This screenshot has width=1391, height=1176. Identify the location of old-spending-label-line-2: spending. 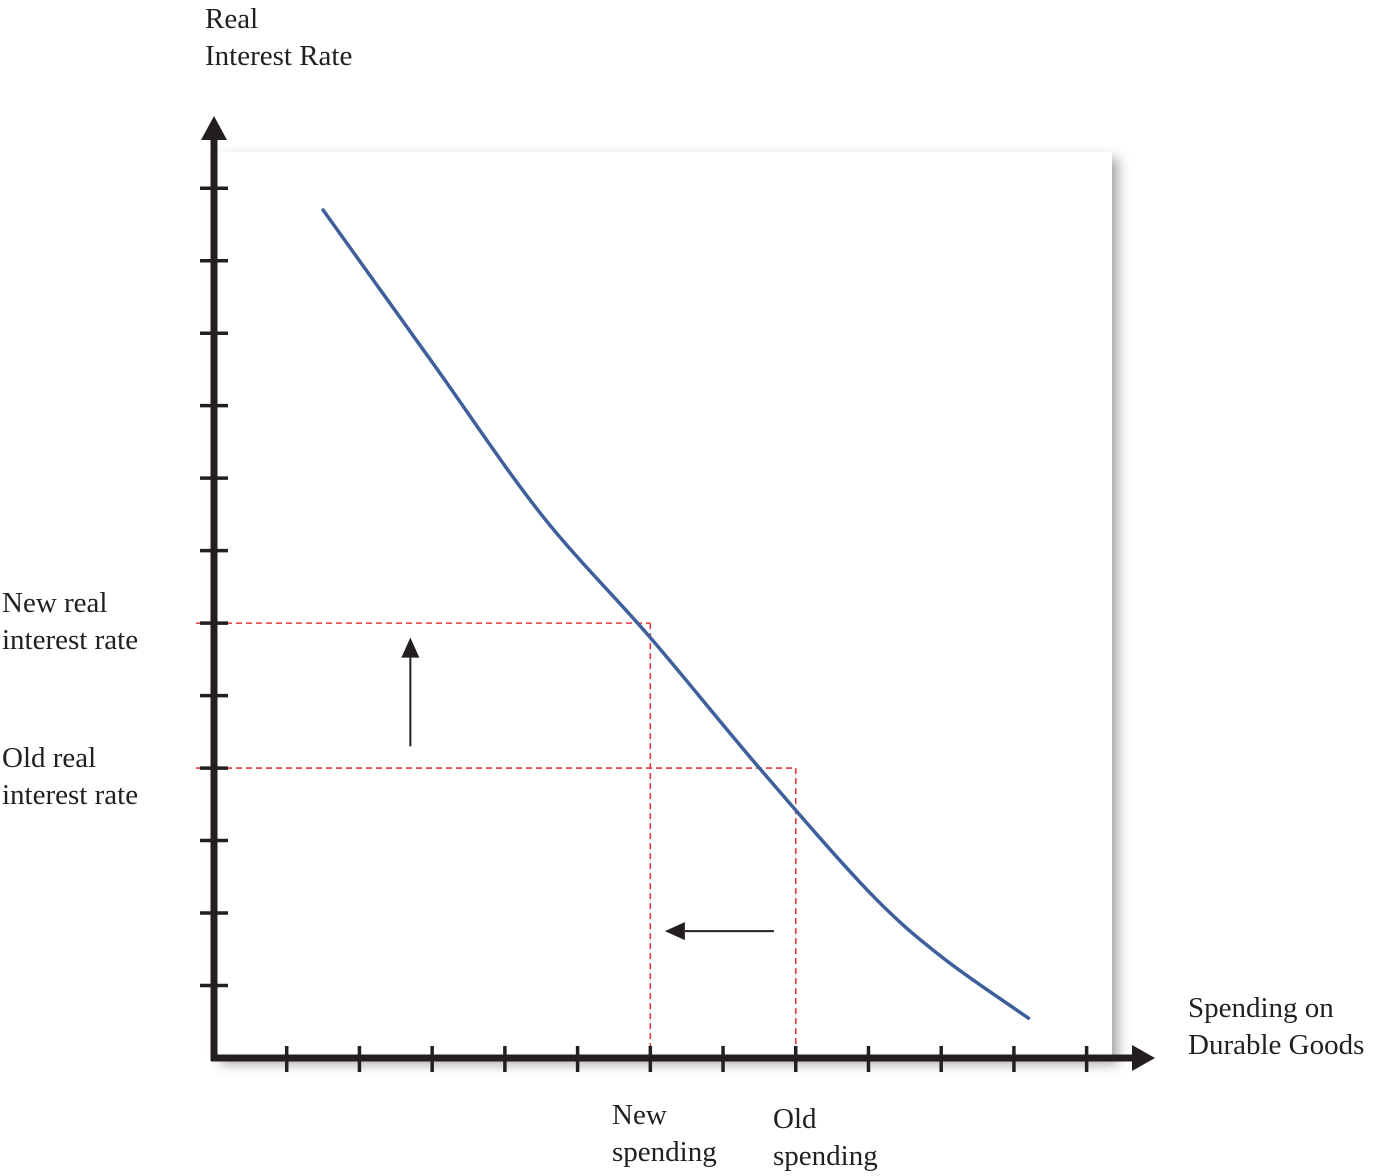
(825, 1156).